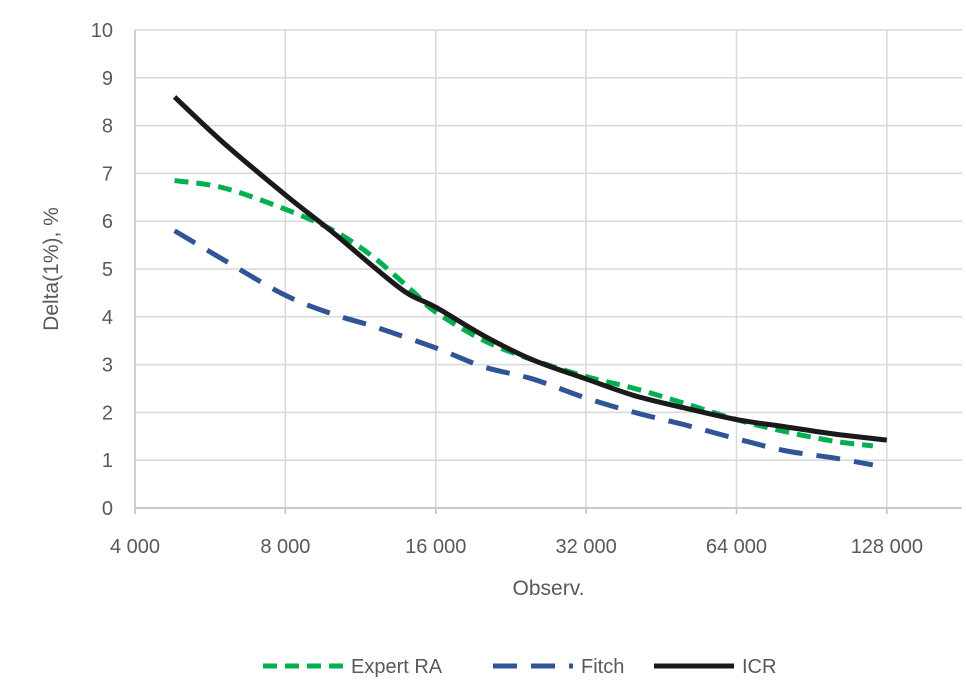 The height and width of the screenshot is (690, 966). Describe the element at coordinates (107, 270) in the screenshot. I see `y-tick-label: 5` at that location.